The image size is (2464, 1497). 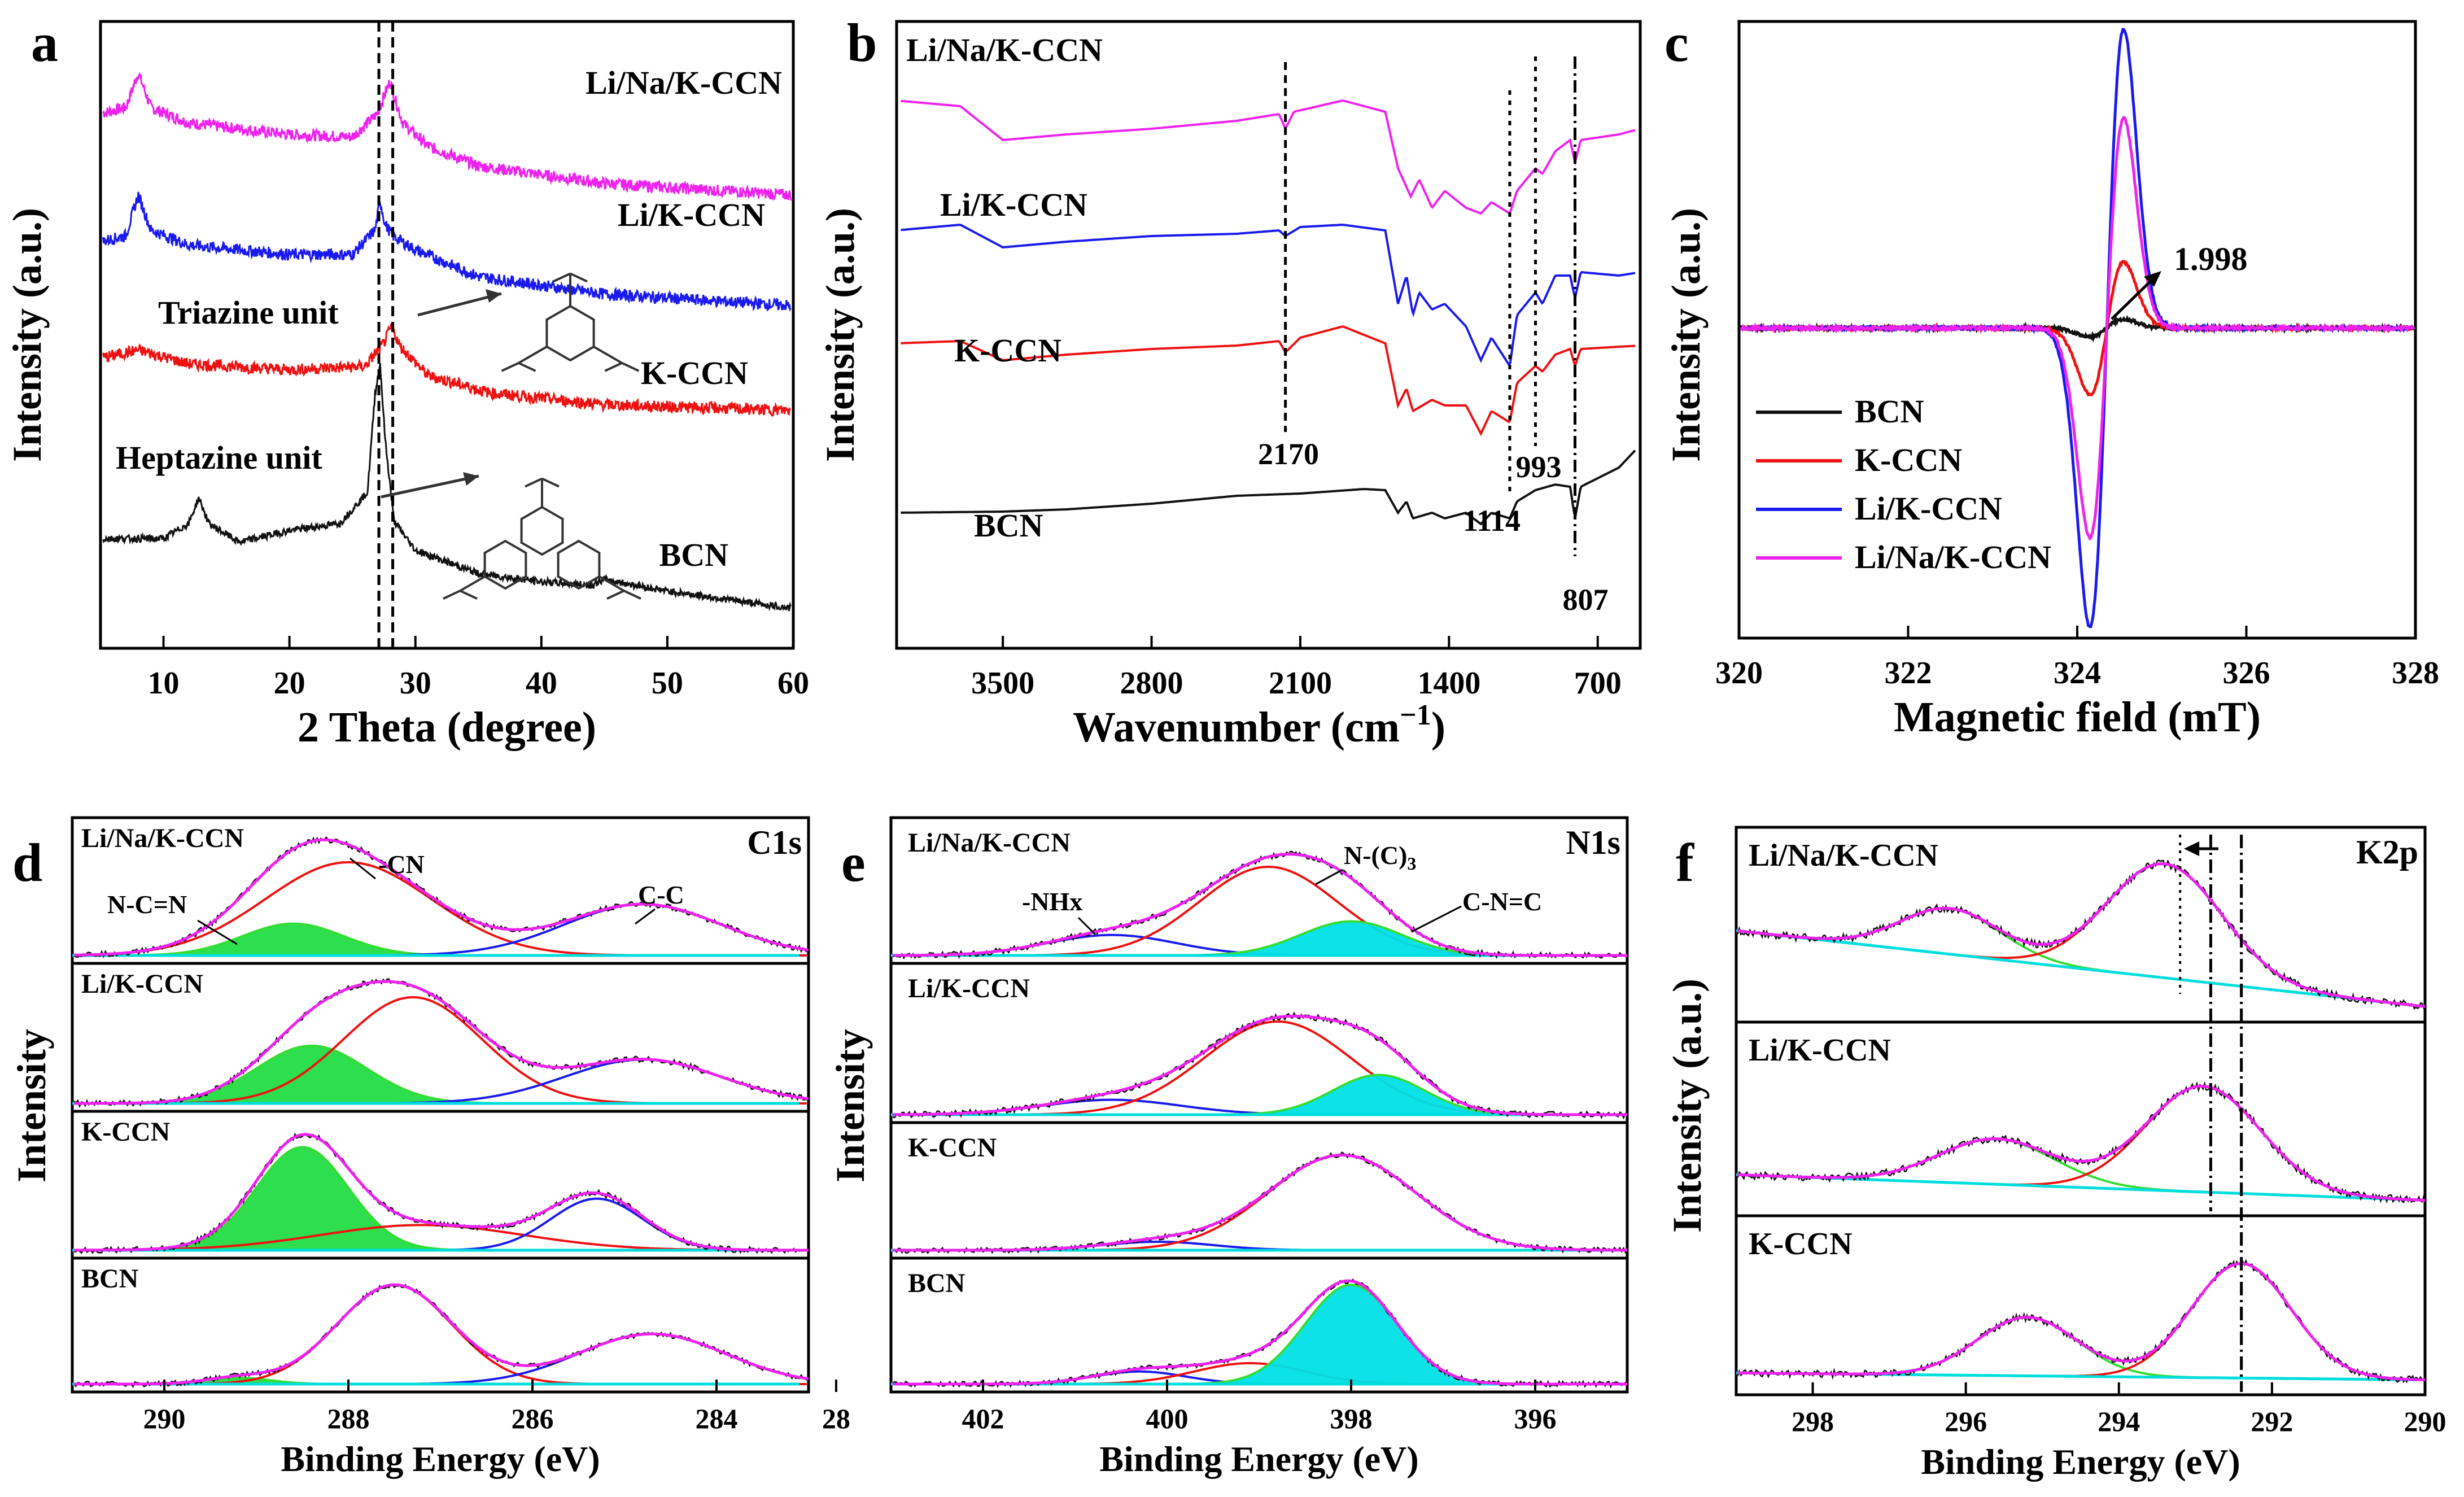 I want to click on arrow-head, so click(x=494, y=296).